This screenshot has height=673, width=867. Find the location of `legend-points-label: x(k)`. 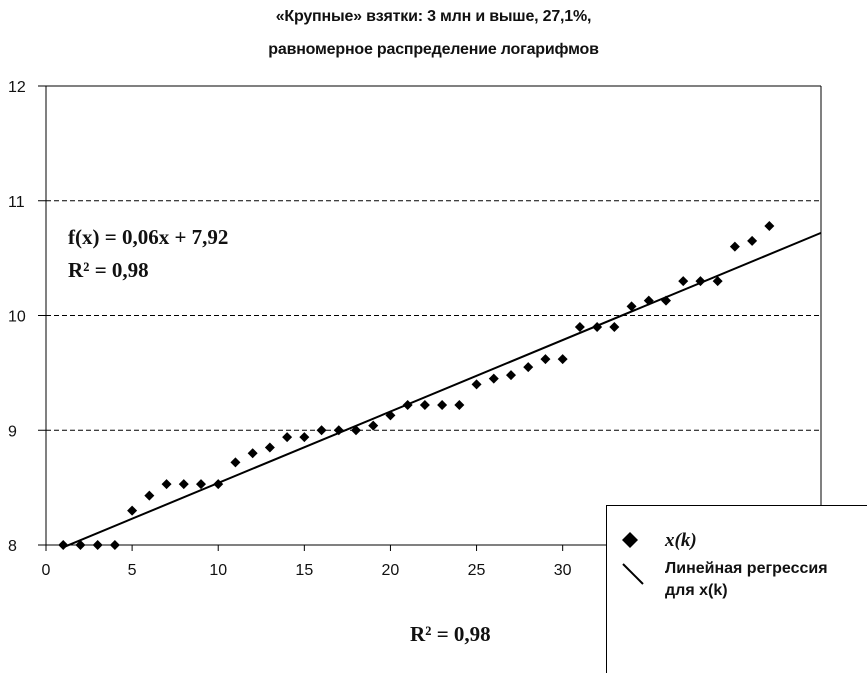

legend-points-label: x(k) is located at coordinates (681, 540).